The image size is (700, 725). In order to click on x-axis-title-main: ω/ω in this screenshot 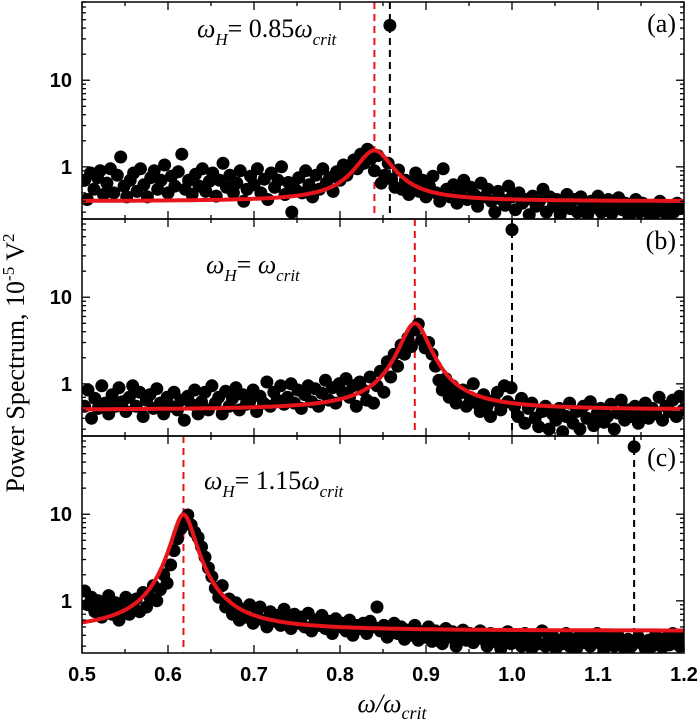, I will do `click(380, 703)`.